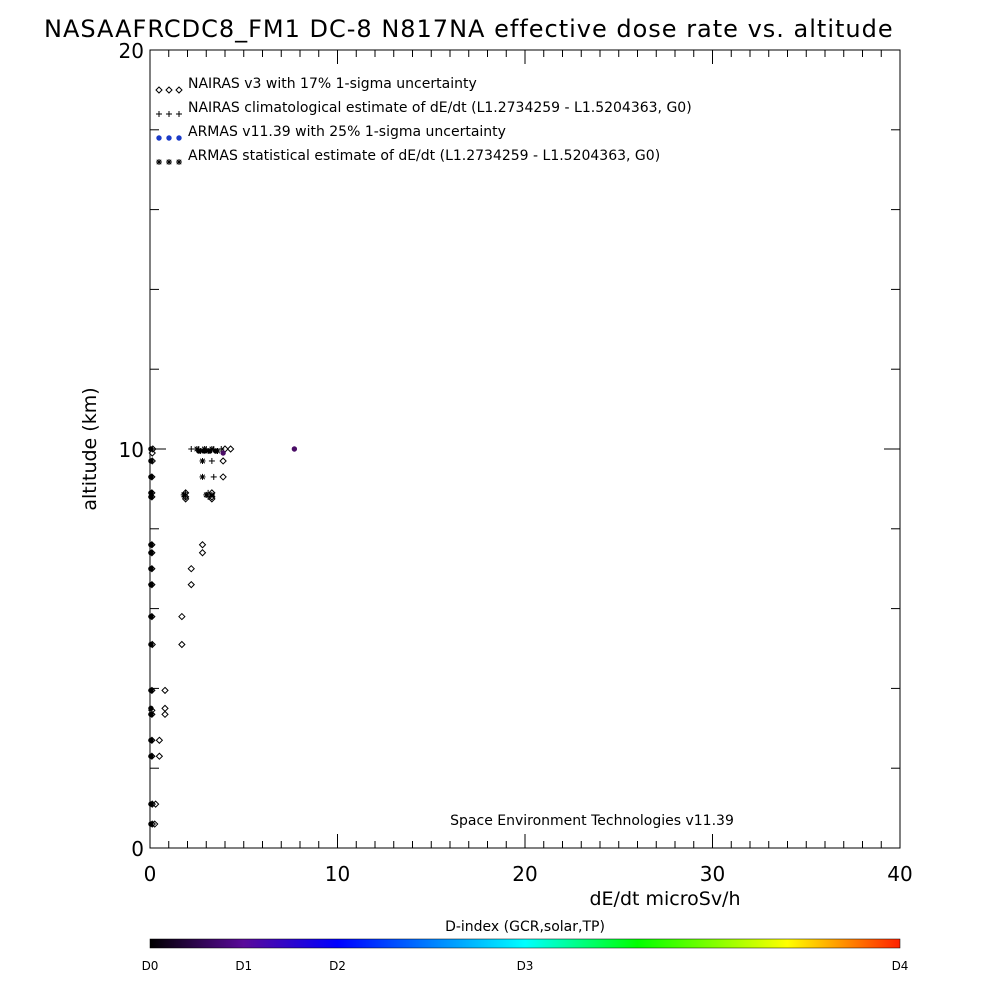 The height and width of the screenshot is (1000, 1000). Describe the element at coordinates (592, 821) in the screenshot. I see `annotation-credit: Space Environment Technologies v11.39` at that location.